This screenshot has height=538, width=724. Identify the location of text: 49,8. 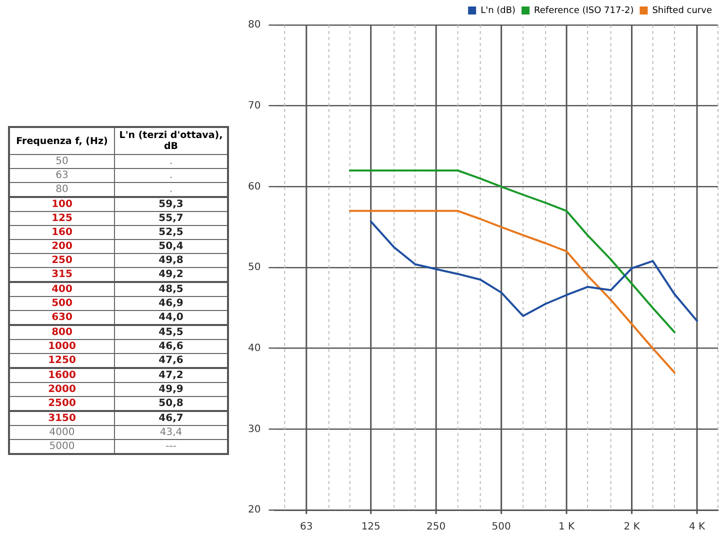
(171, 261).